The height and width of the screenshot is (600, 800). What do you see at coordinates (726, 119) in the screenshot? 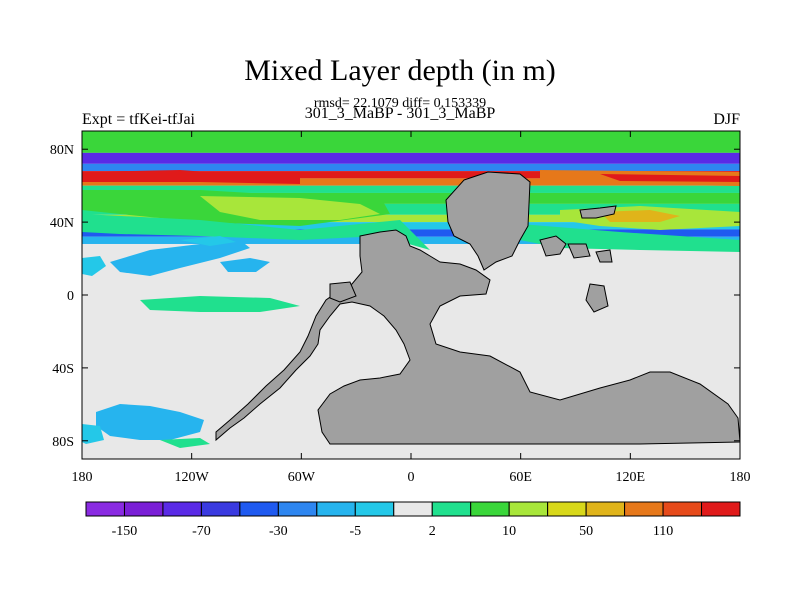
I see `season-label: DJF` at bounding box center [726, 119].